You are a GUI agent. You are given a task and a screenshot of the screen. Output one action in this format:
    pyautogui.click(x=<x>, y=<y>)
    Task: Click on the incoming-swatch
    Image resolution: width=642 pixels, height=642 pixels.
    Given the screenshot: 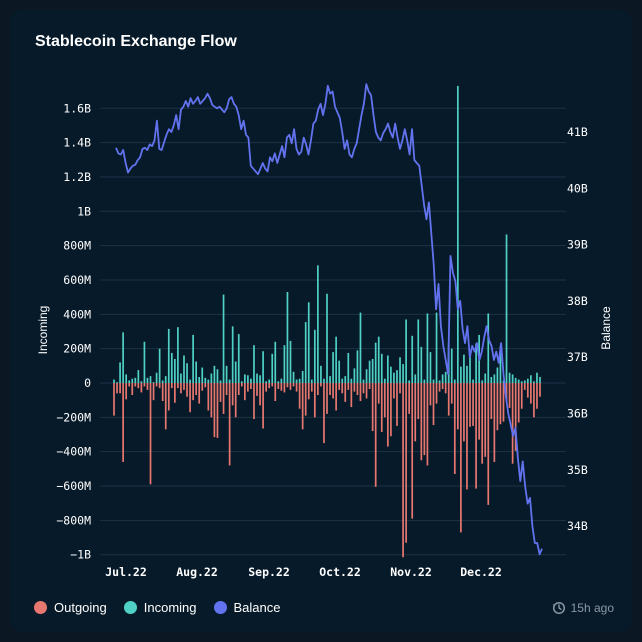 What is the action you would take?
    pyautogui.click(x=130, y=607)
    